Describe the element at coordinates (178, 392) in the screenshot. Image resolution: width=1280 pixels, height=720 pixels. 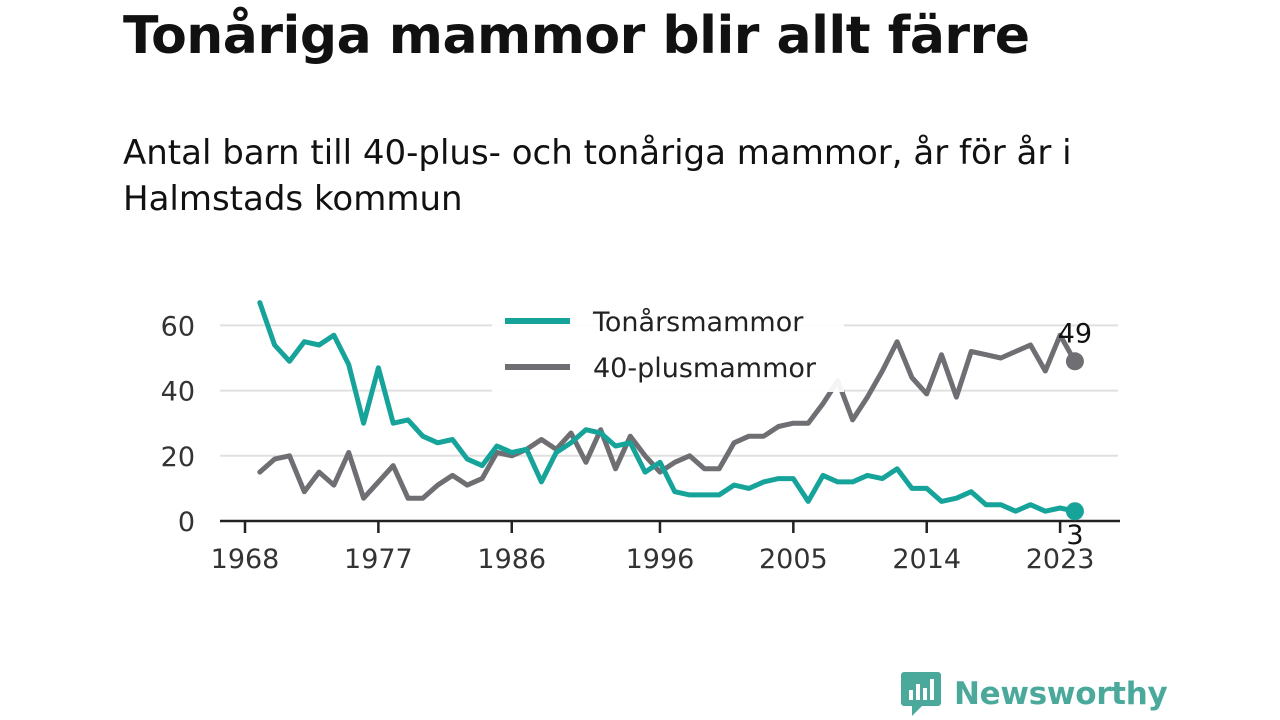
I see `y-tick-label: 40` at that location.